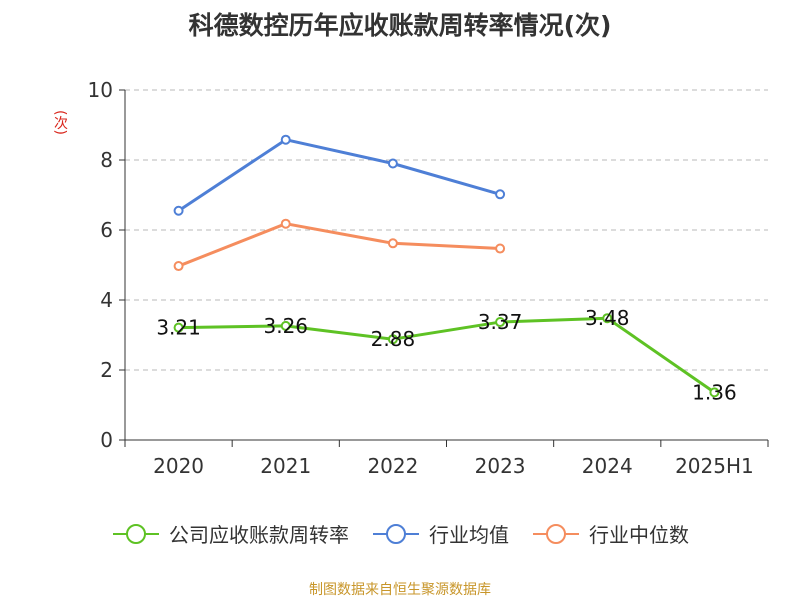  I want to click on data-labels: 3.21 3.26 2.88 3.37 3.48 1.36, so click(446, 355).